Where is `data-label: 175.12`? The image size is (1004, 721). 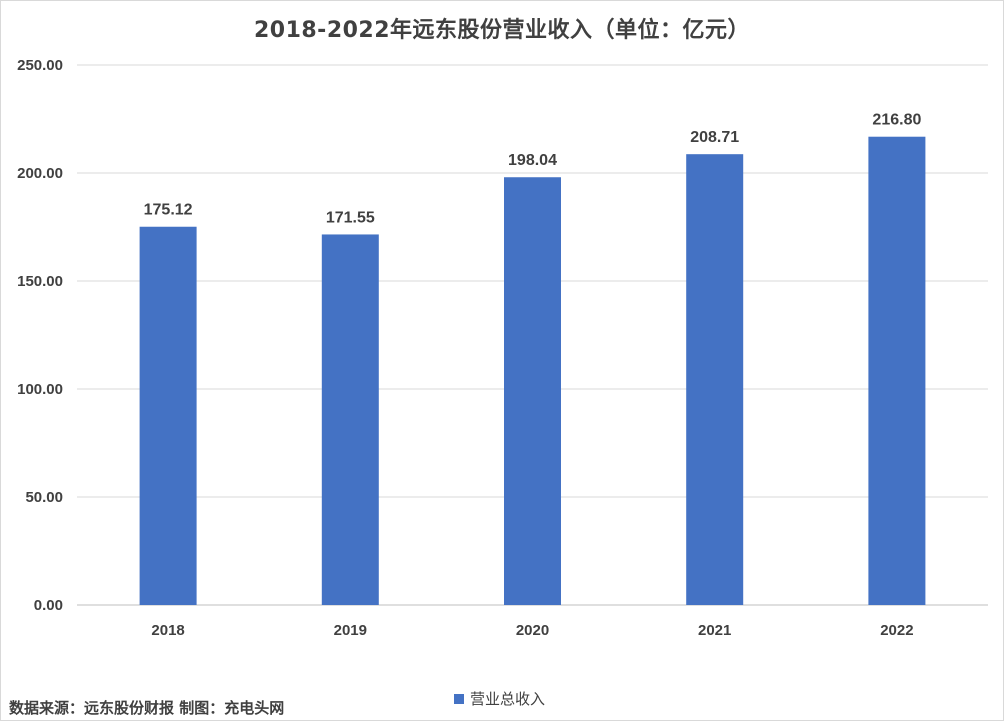
data-label: 175.12 is located at coordinates (168, 210).